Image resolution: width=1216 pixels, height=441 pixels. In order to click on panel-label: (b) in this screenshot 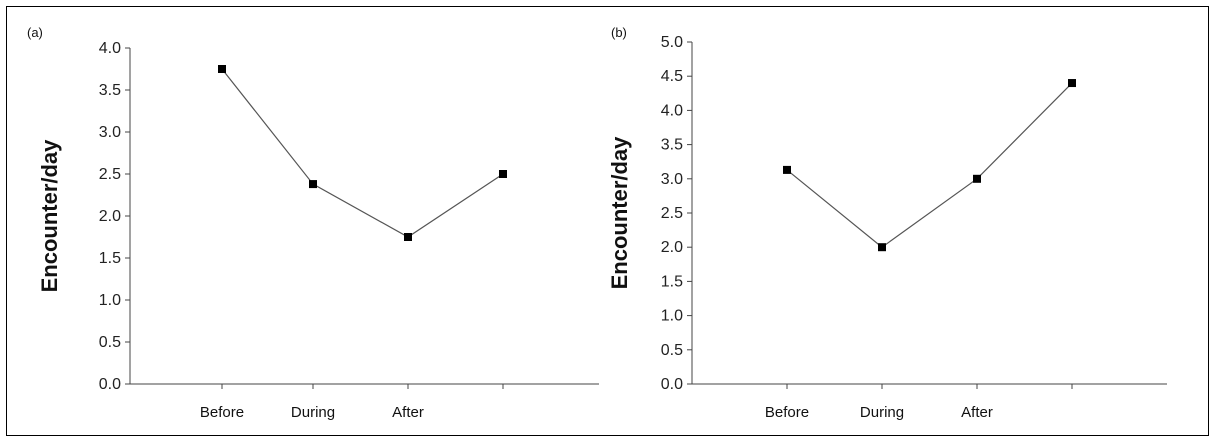, I will do `click(619, 32)`.